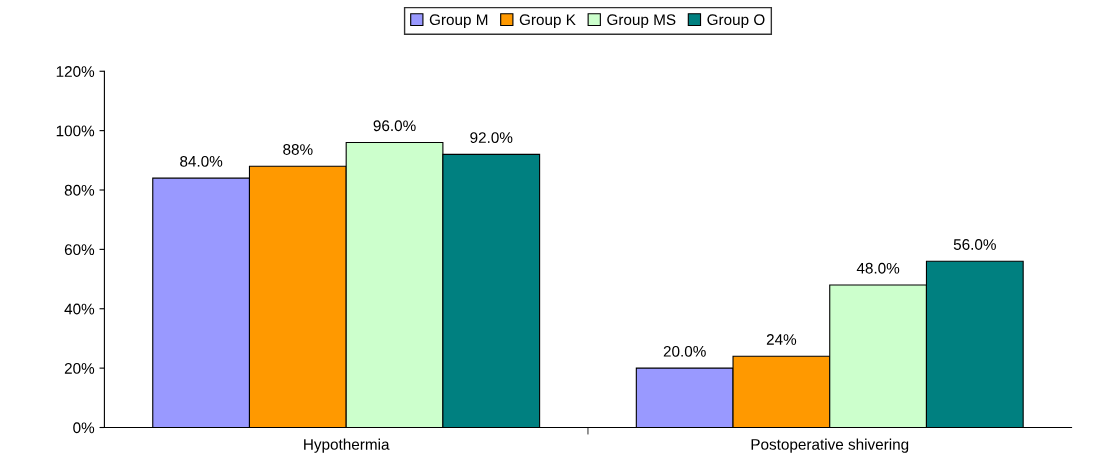  What do you see at coordinates (781, 339) in the screenshot?
I see `data-label: 24%` at bounding box center [781, 339].